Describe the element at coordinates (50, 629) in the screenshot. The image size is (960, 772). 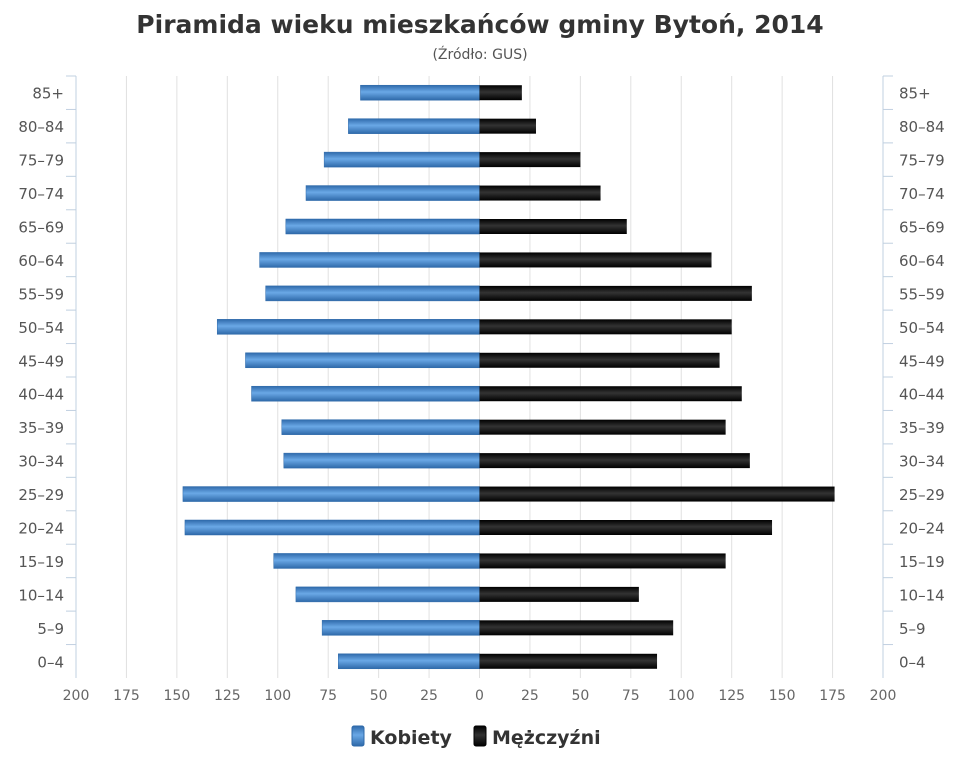
I see `y-label-left: 5–9` at that location.